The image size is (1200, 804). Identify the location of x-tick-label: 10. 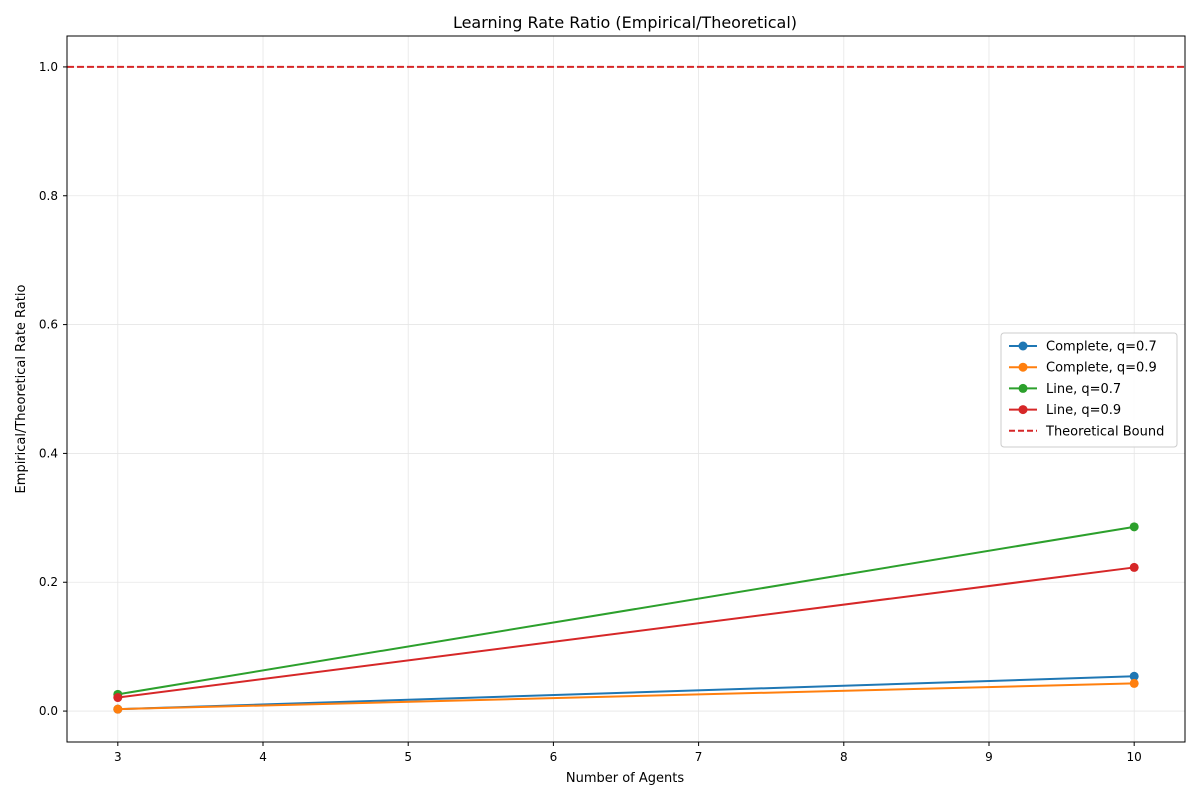
(1134, 757).